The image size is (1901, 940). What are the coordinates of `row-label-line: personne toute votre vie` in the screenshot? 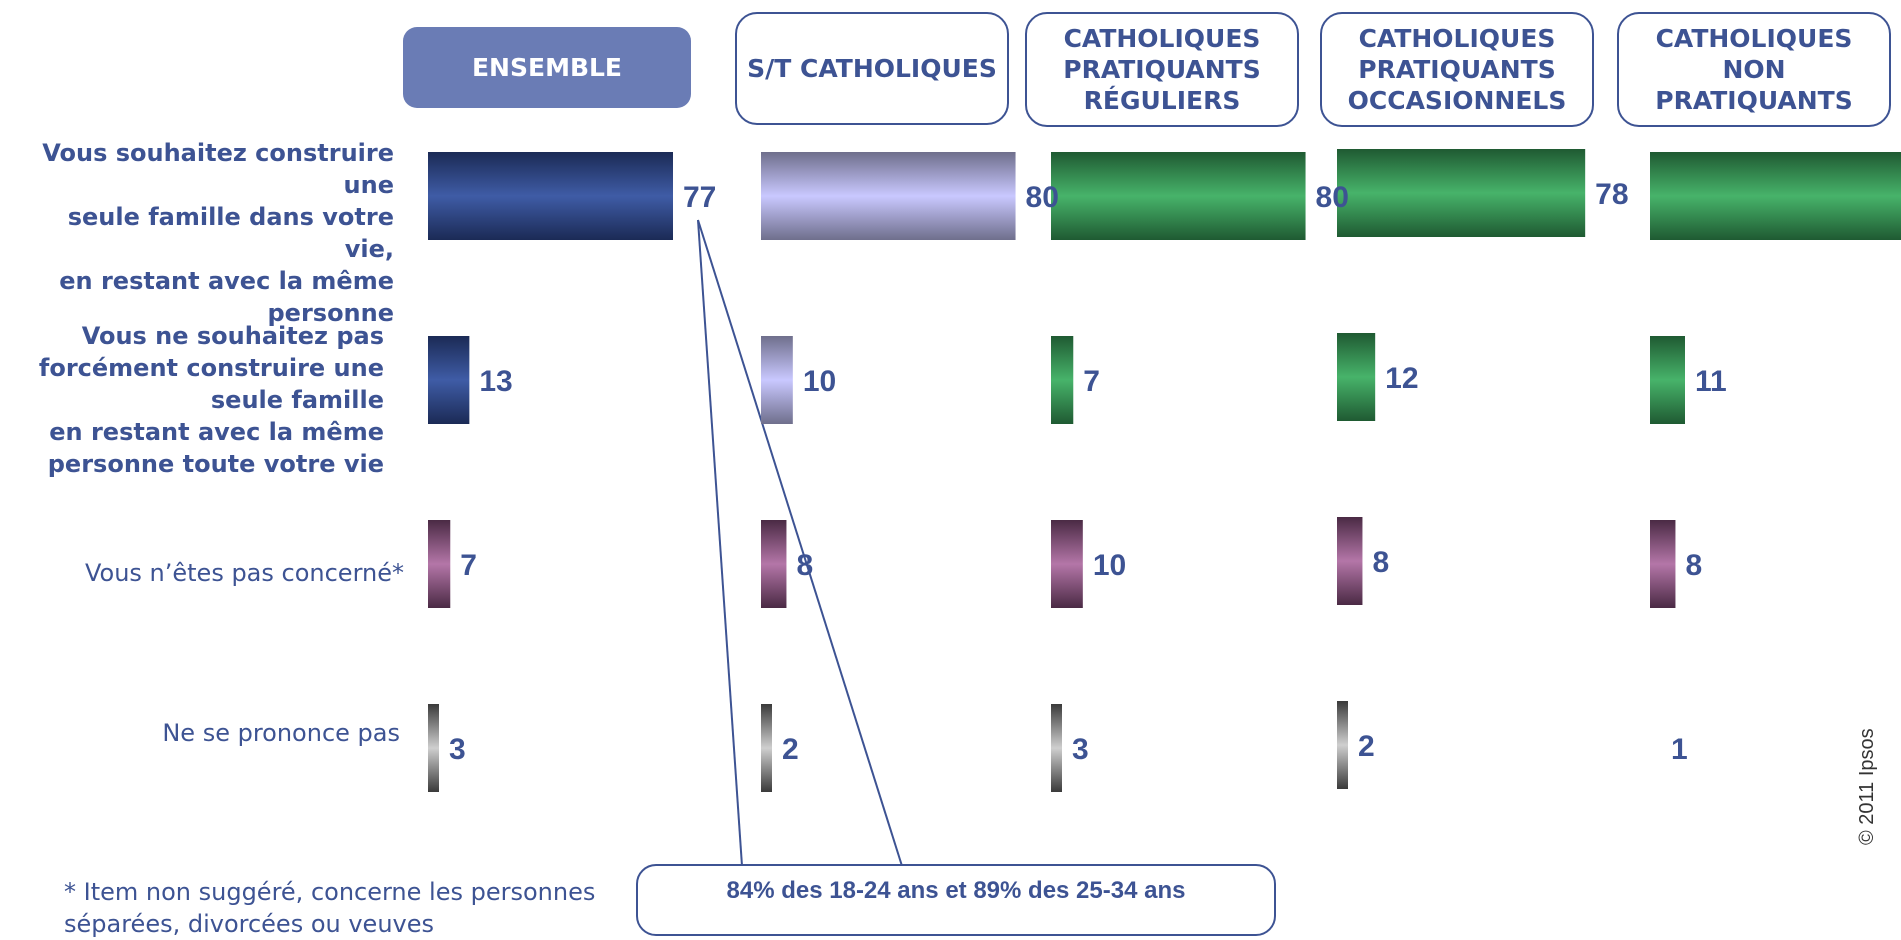 It's located at (215, 464).